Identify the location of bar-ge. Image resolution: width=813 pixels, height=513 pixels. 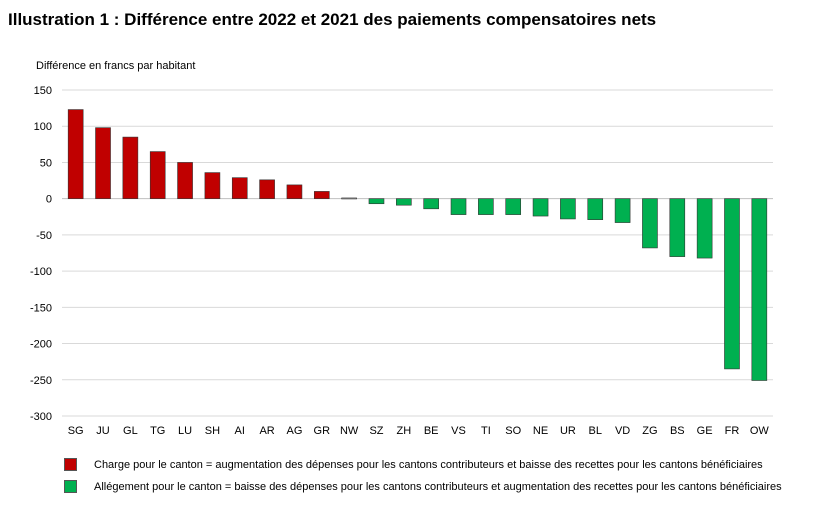
(704, 228).